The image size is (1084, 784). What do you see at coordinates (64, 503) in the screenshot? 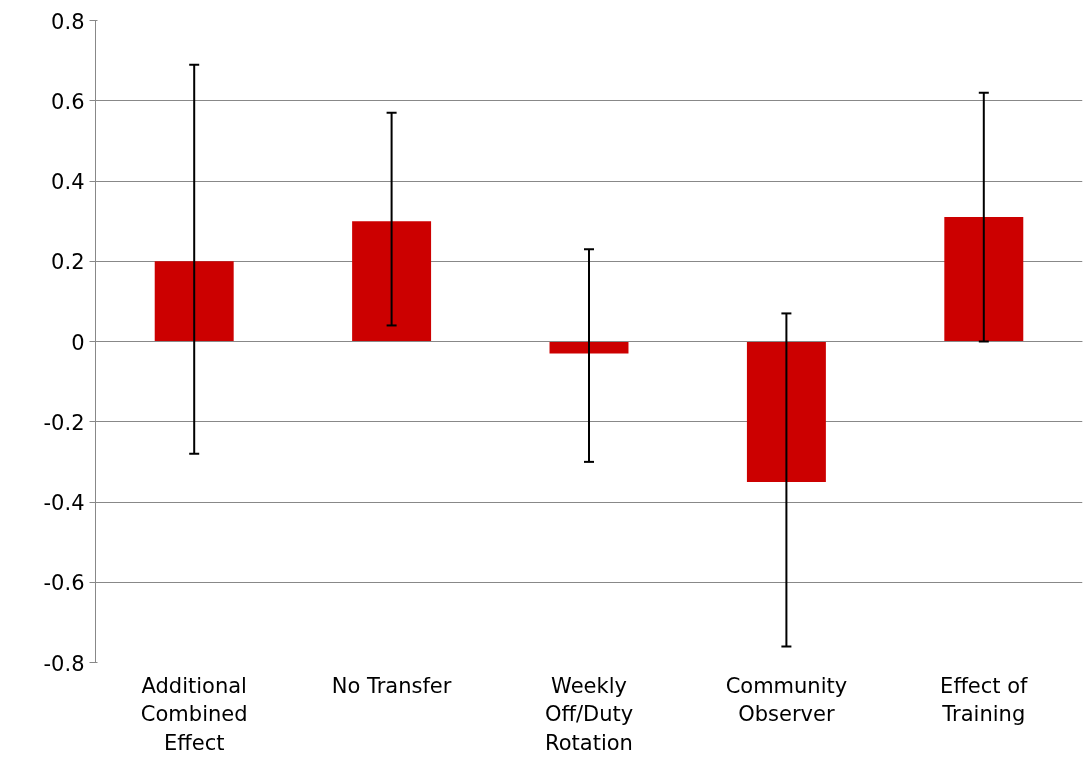
I see `y-tick-label: -0.4` at bounding box center [64, 503].